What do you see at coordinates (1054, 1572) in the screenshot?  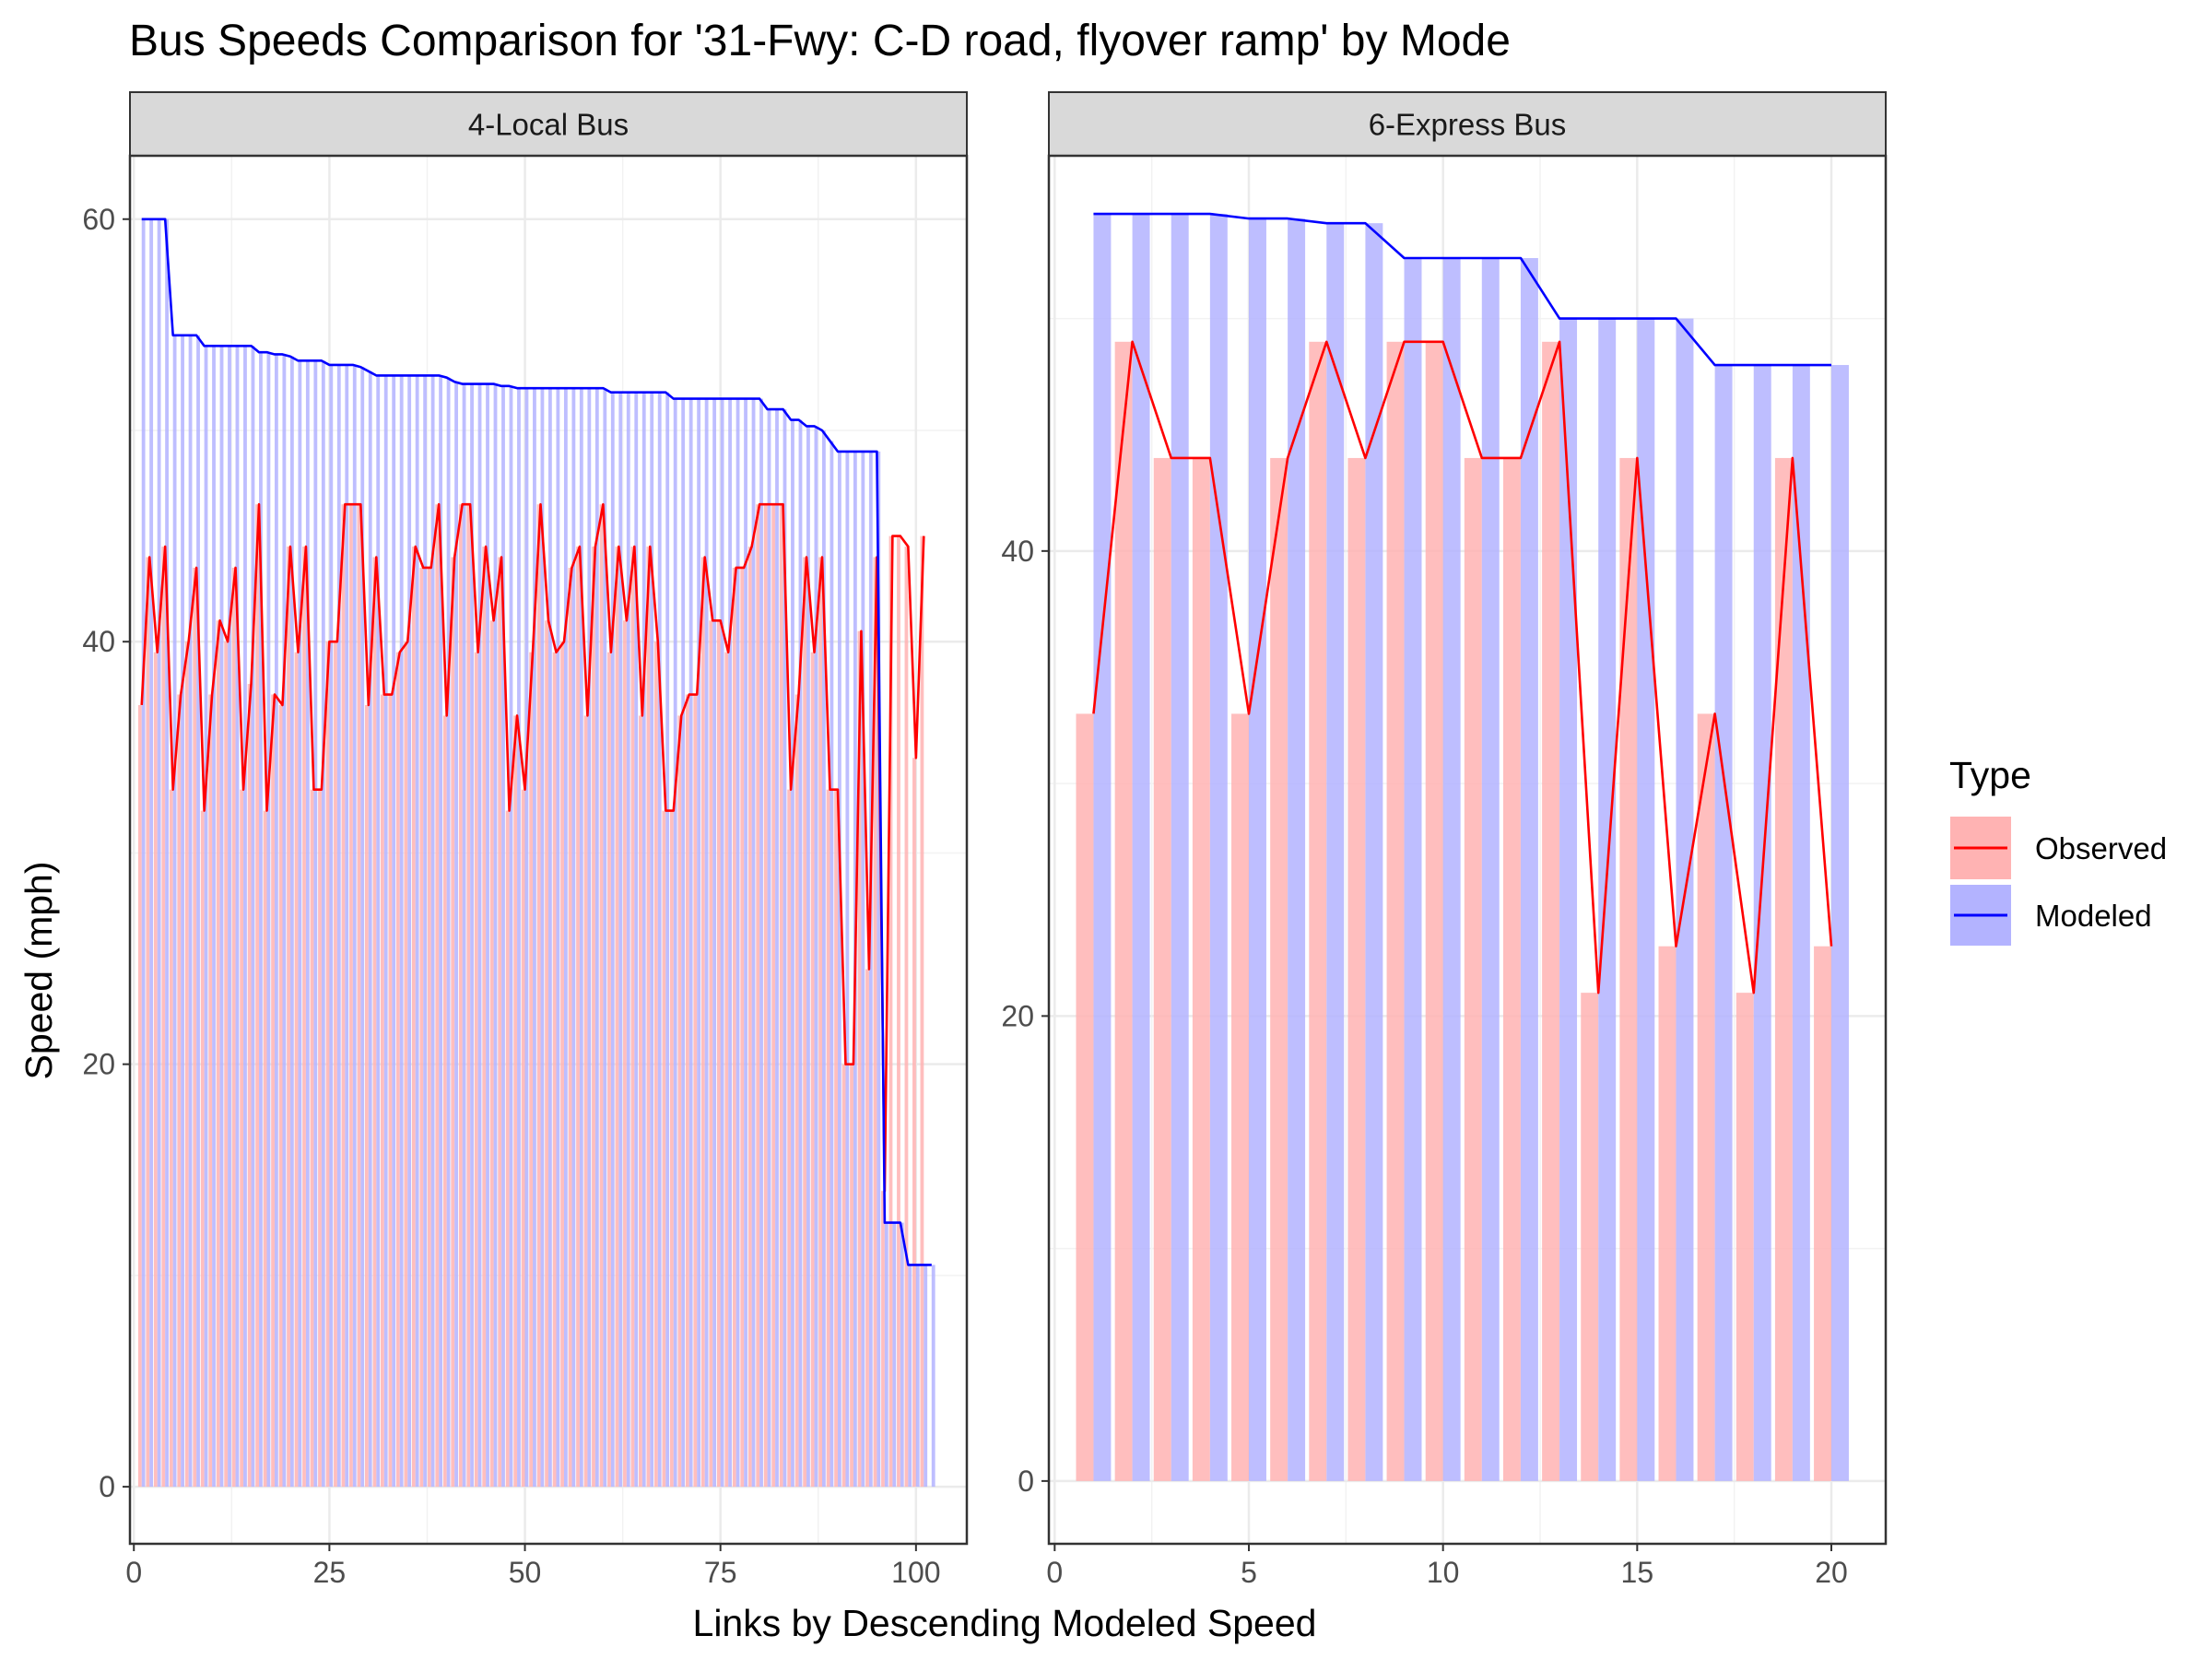 I see `x-tick-label: 0` at bounding box center [1054, 1572].